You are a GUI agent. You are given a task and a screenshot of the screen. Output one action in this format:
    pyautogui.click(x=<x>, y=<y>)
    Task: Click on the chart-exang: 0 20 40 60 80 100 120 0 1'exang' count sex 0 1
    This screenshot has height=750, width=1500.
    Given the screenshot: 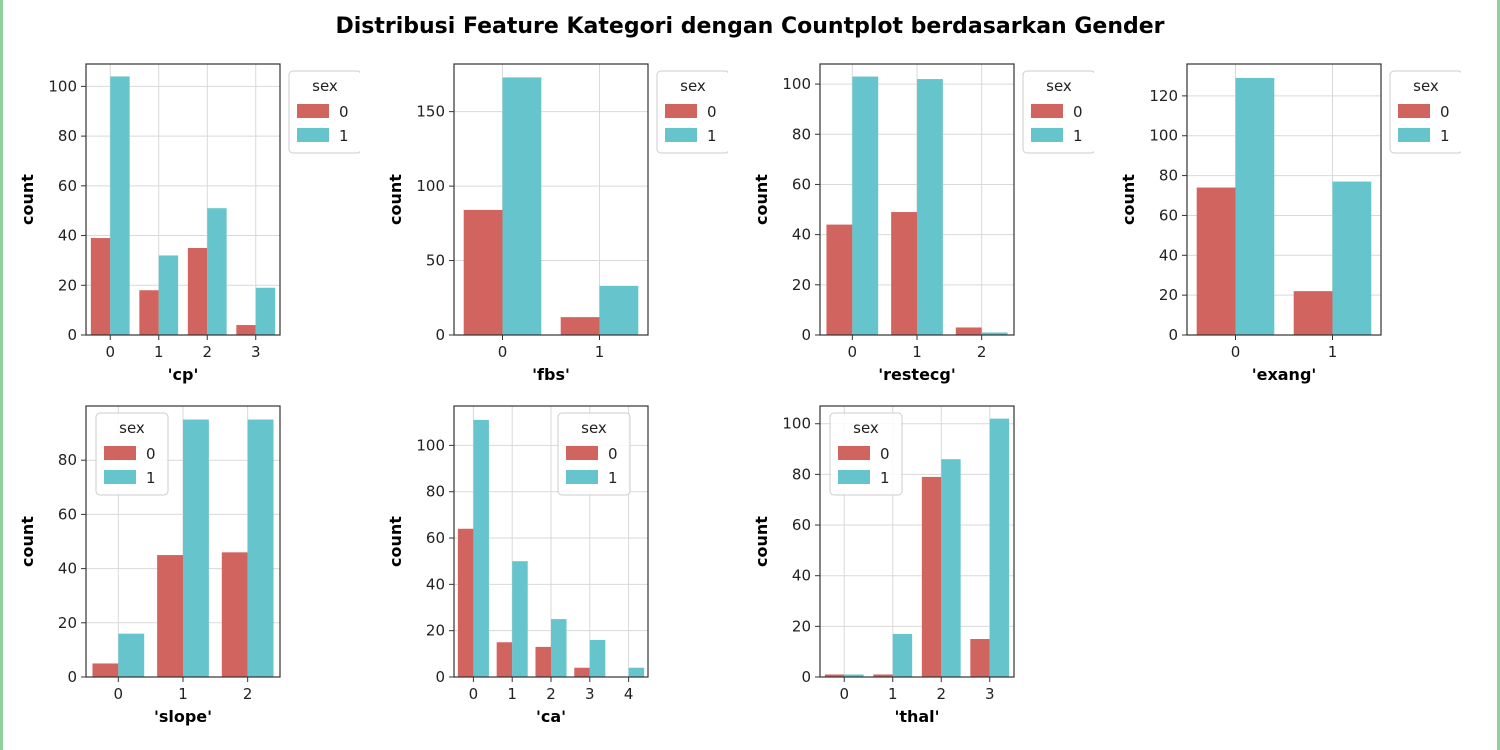 What is the action you would take?
    pyautogui.click(x=1281, y=220)
    